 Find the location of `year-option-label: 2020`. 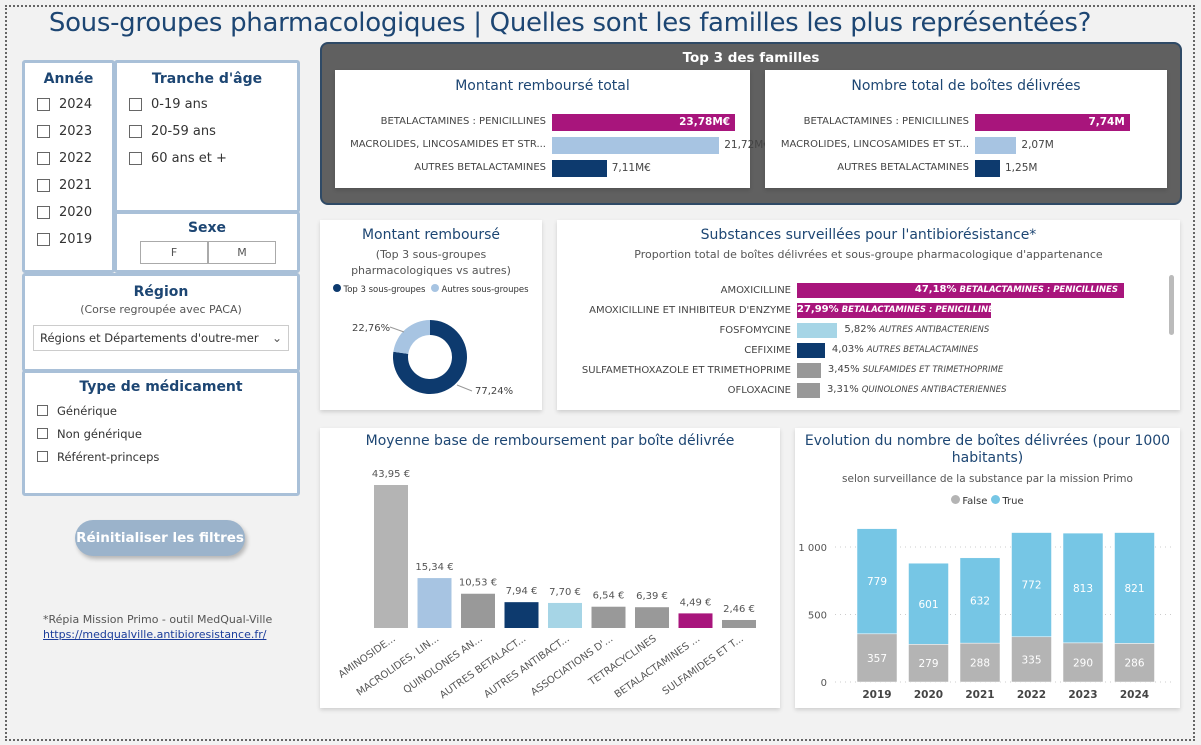

year-option-label: 2020 is located at coordinates (76, 212).